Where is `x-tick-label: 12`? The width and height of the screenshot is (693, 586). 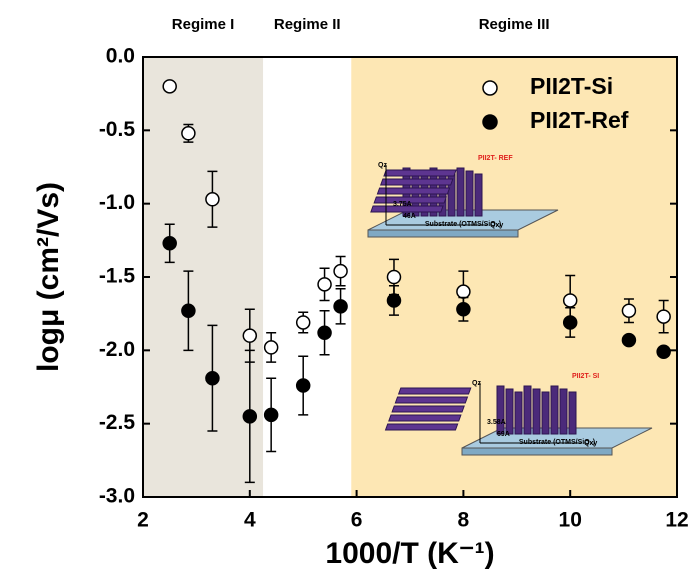 x-tick-label: 12 is located at coordinates (676, 520).